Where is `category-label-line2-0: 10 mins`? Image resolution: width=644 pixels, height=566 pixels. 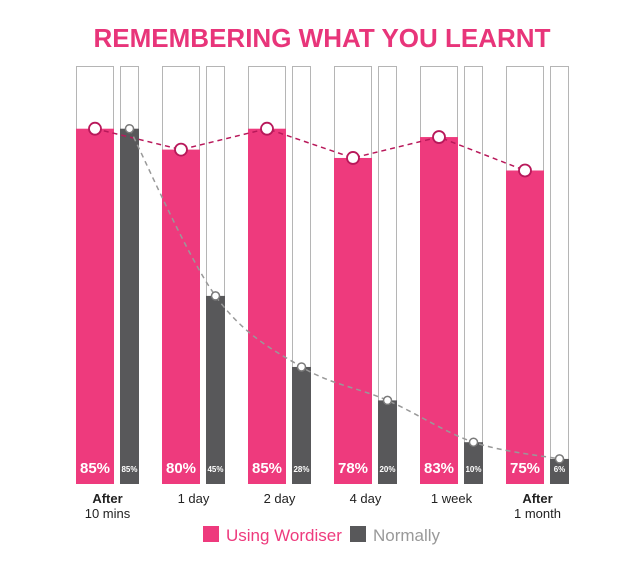 category-label-line2-0: 10 mins is located at coordinates (108, 513).